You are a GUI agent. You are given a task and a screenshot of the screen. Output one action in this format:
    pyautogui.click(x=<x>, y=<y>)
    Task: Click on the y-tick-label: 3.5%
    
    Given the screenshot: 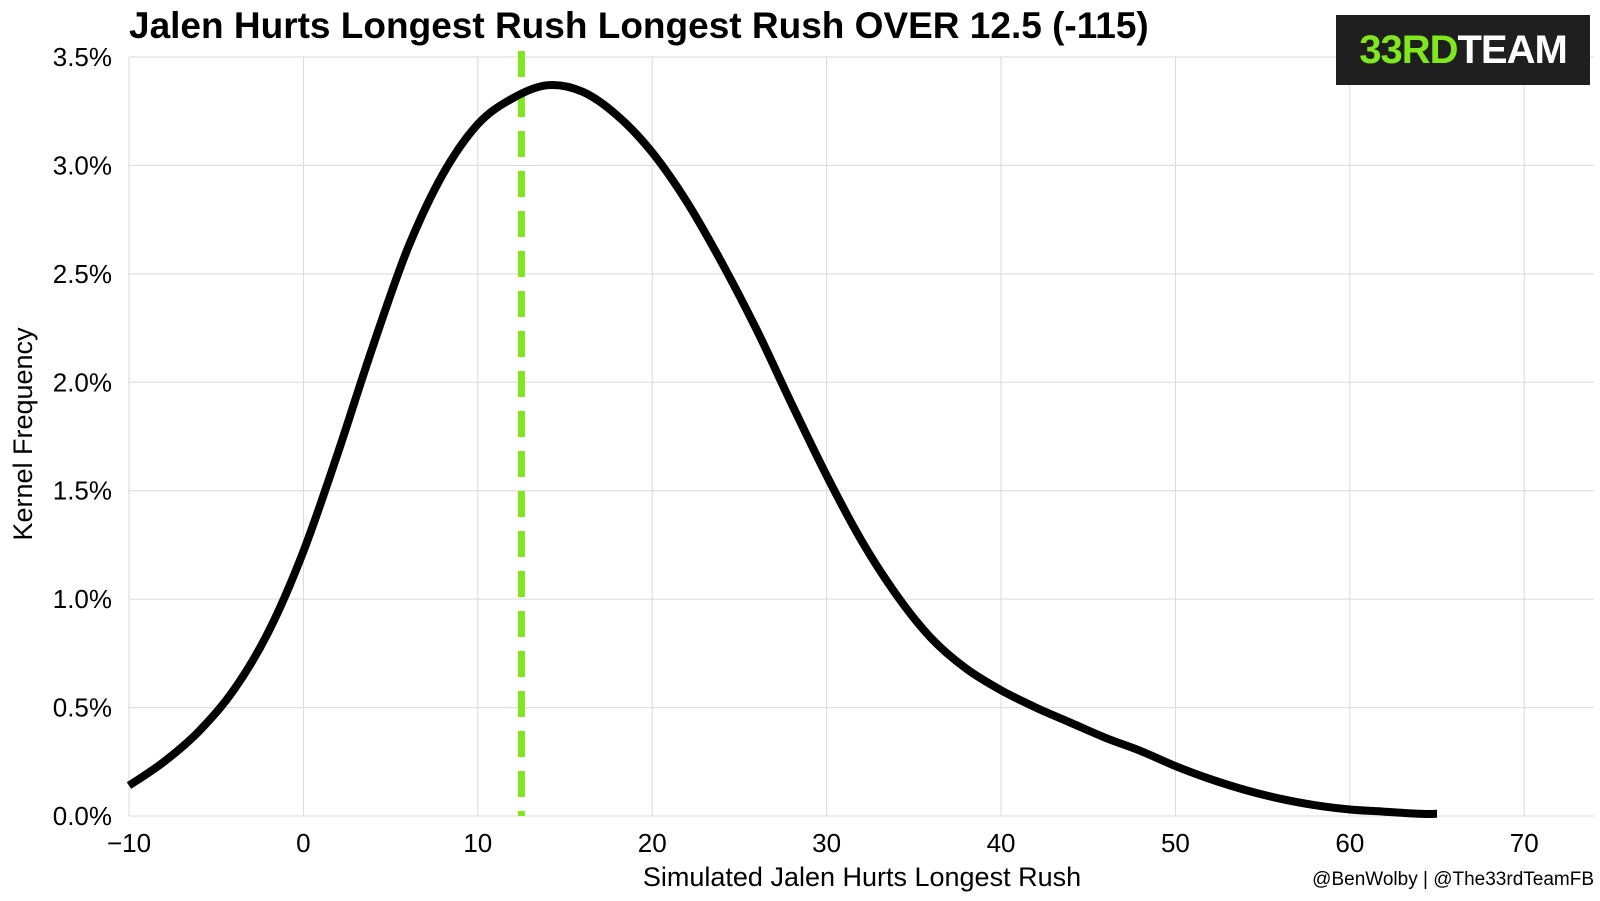 What is the action you would take?
    pyautogui.click(x=82, y=57)
    